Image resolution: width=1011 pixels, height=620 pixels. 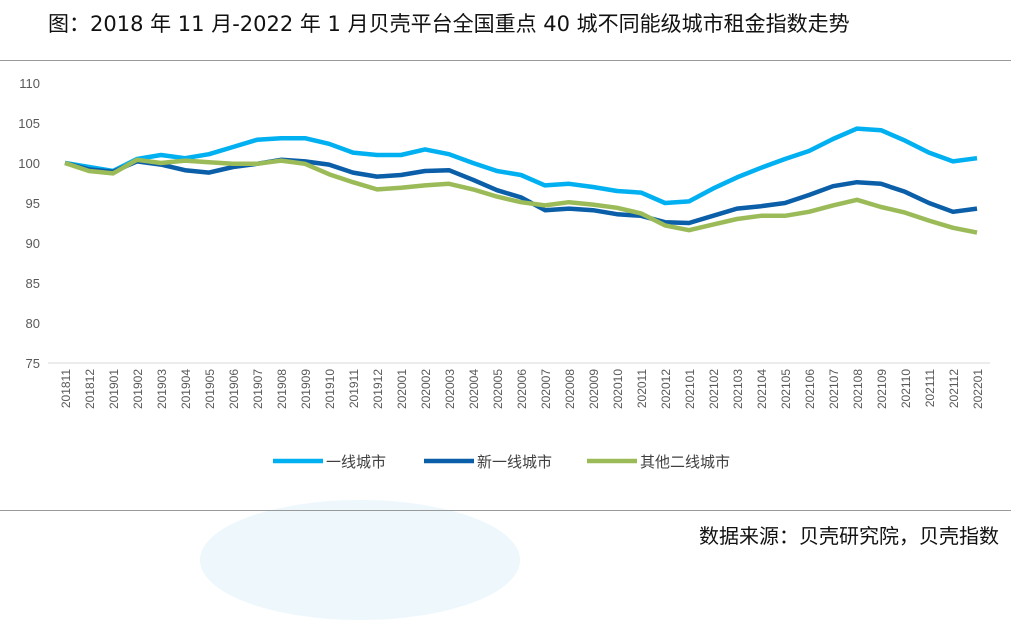 What do you see at coordinates (849, 534) in the screenshot?
I see `source-note: 数据来源：贝壳研究院，贝壳指数` at bounding box center [849, 534].